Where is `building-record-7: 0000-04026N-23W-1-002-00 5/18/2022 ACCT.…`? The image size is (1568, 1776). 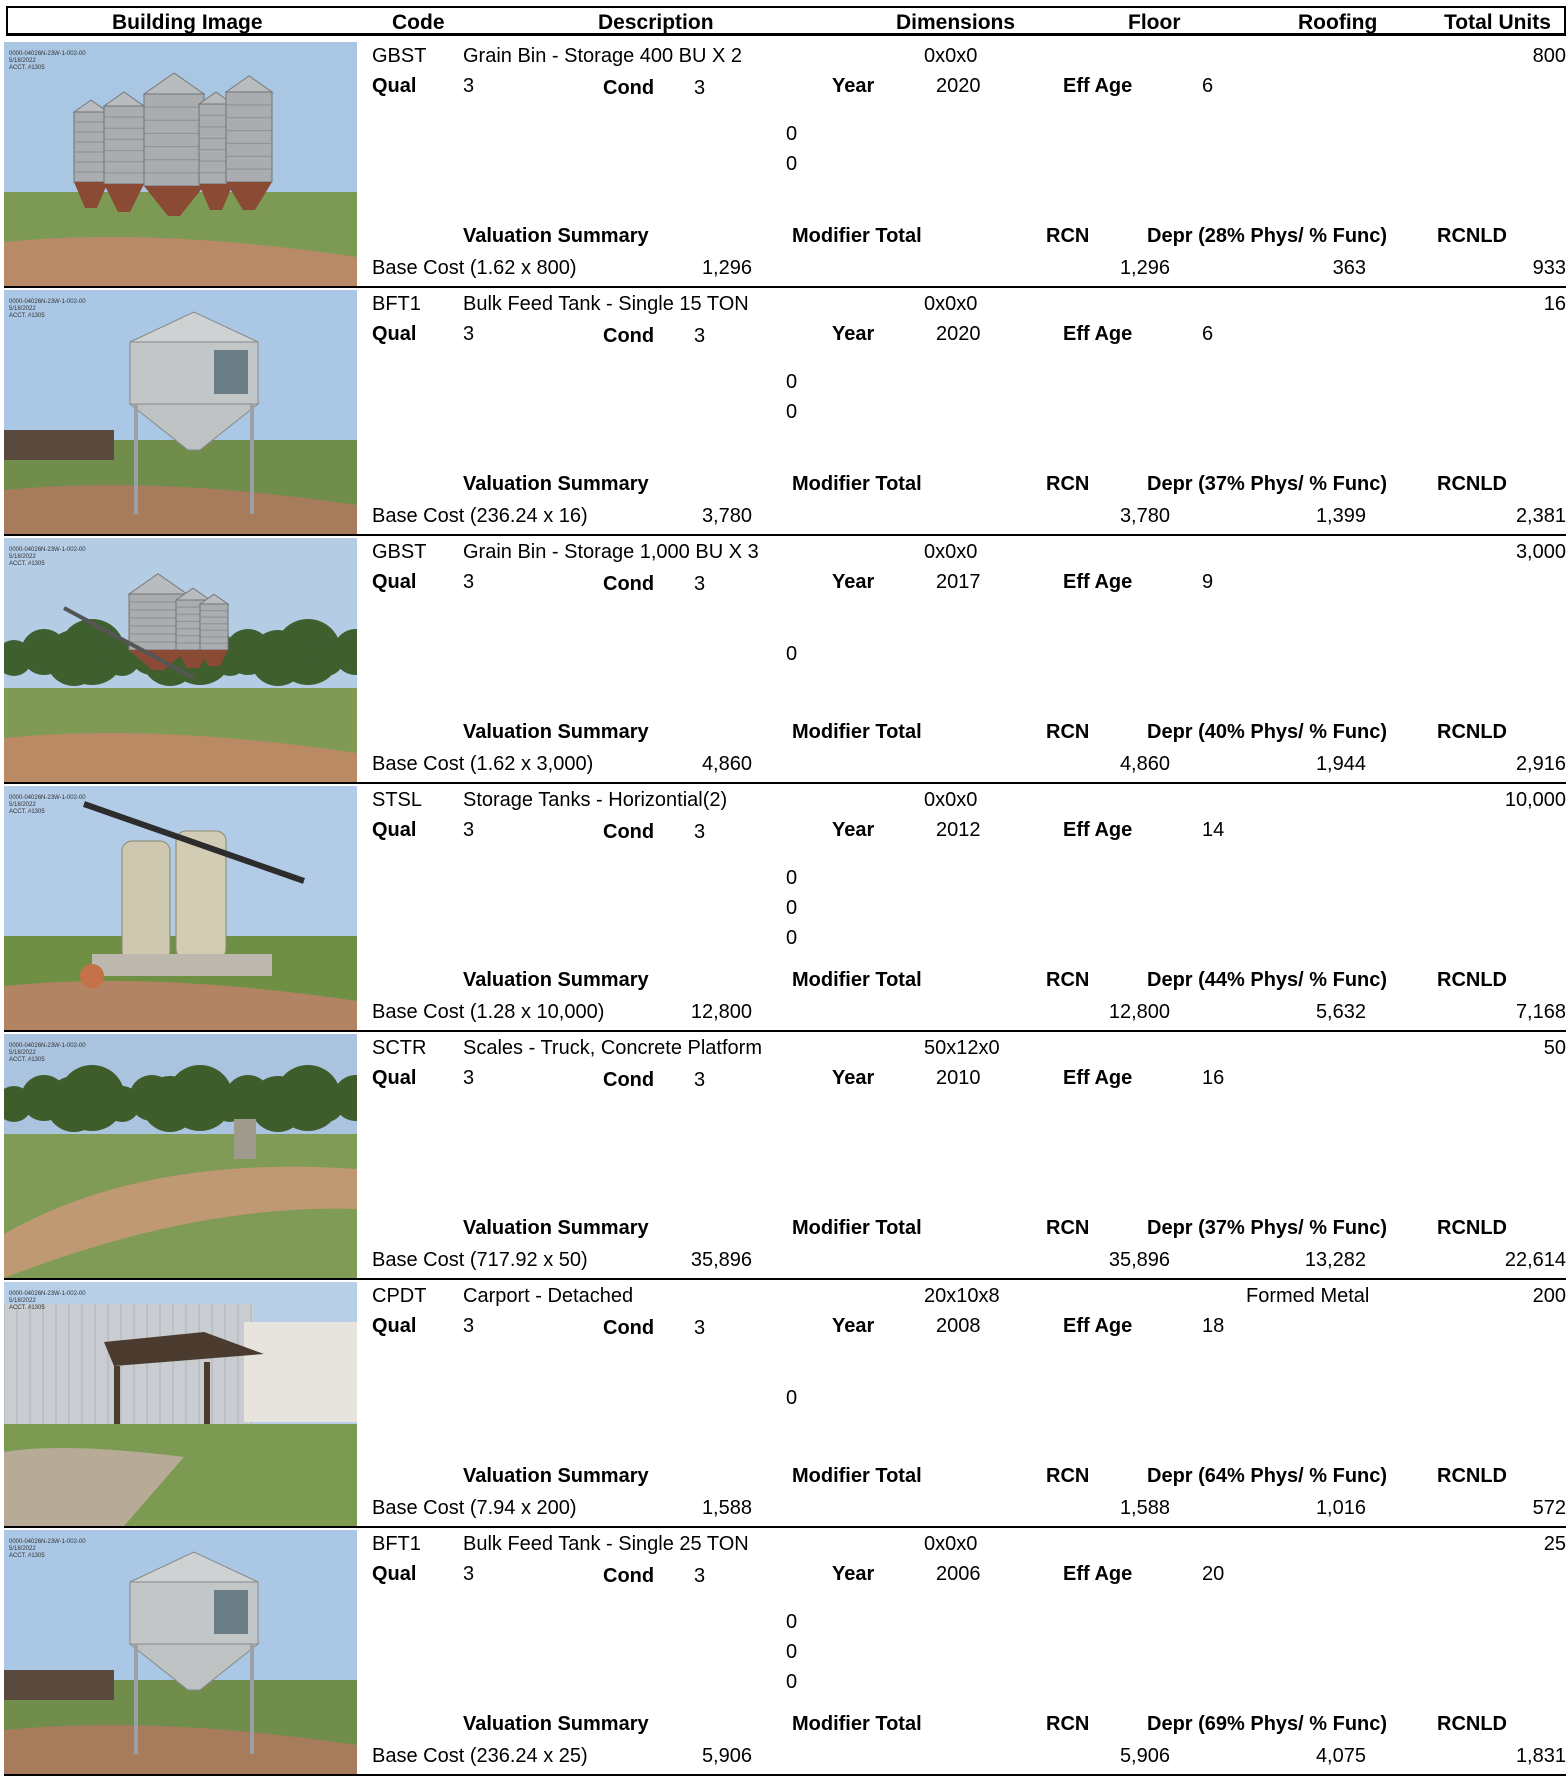 building-record-7: 0000-04026N-23W-1-002-00 5/18/2022 ACCT.… is located at coordinates (784, 1652).